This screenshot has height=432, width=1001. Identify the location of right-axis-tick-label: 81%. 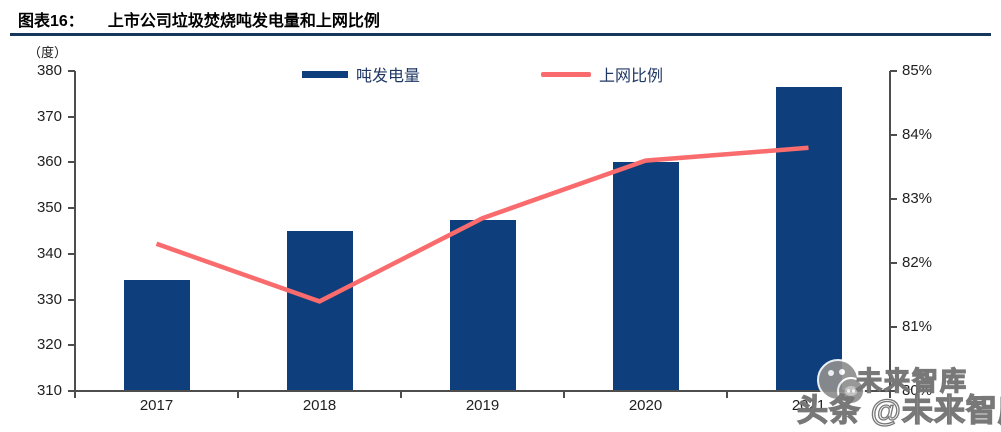
(917, 326).